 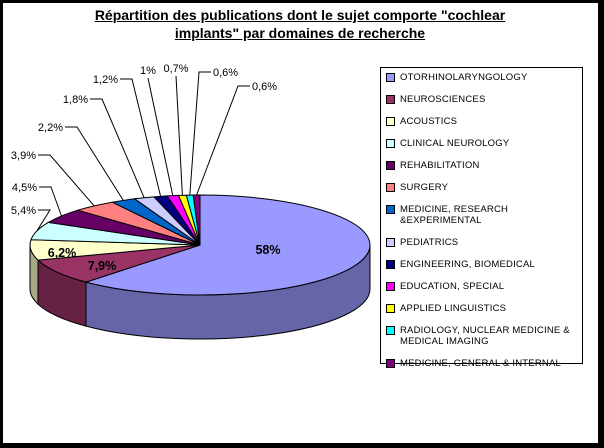 What do you see at coordinates (443, 99) in the screenshot?
I see `legend-item-label: NEUROSCIENCES` at bounding box center [443, 99].